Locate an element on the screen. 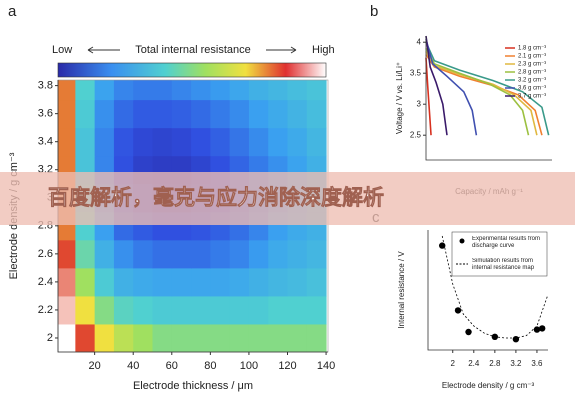 The height and width of the screenshot is (405, 575). x-axis-label: Electrode density / g cm⁻³ is located at coordinates (488, 385).